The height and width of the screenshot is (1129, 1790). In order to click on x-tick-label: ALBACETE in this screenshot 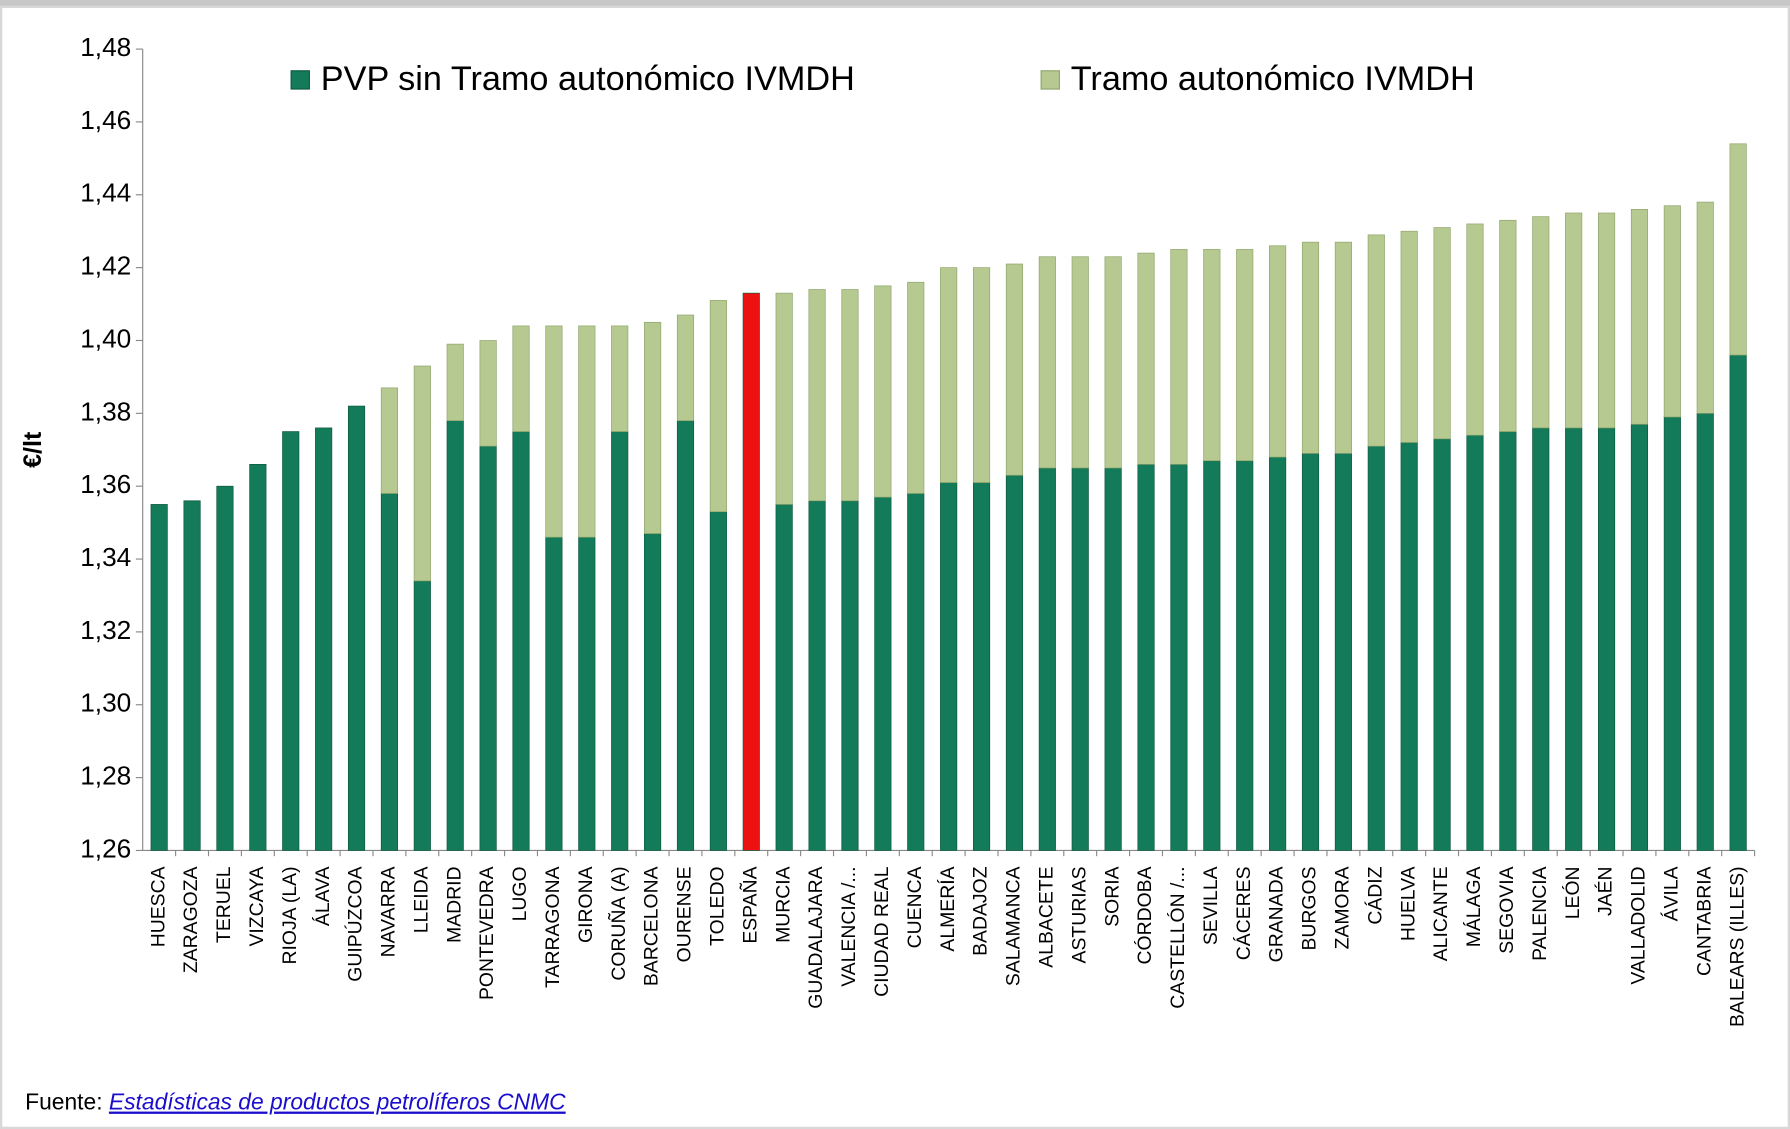, I will do `click(1046, 916)`.